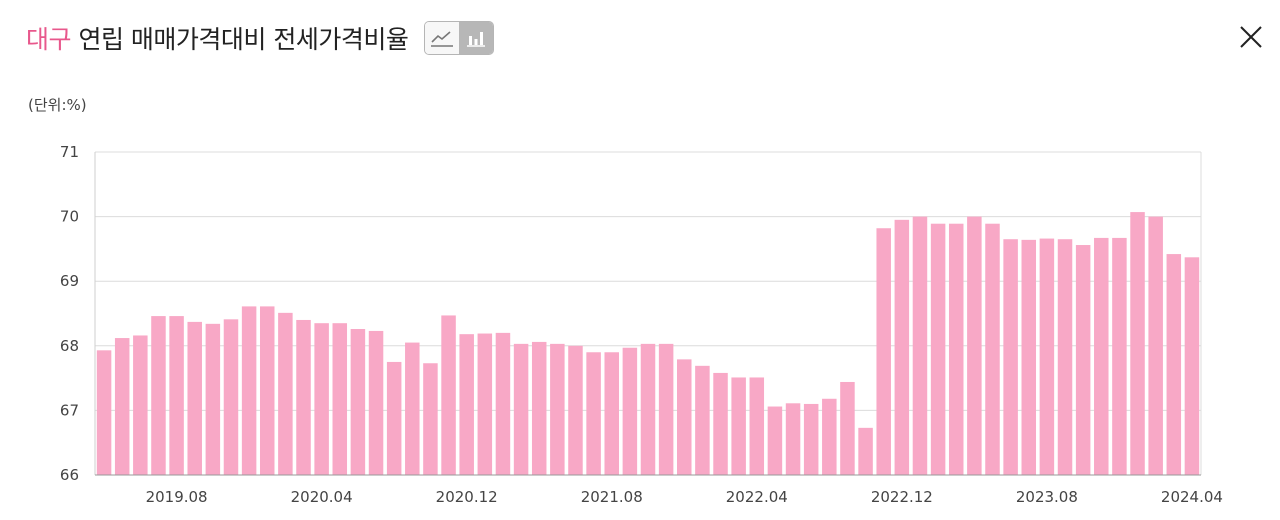 The height and width of the screenshot is (520, 1280). I want to click on x-tick-label: 2020.04, so click(322, 497).